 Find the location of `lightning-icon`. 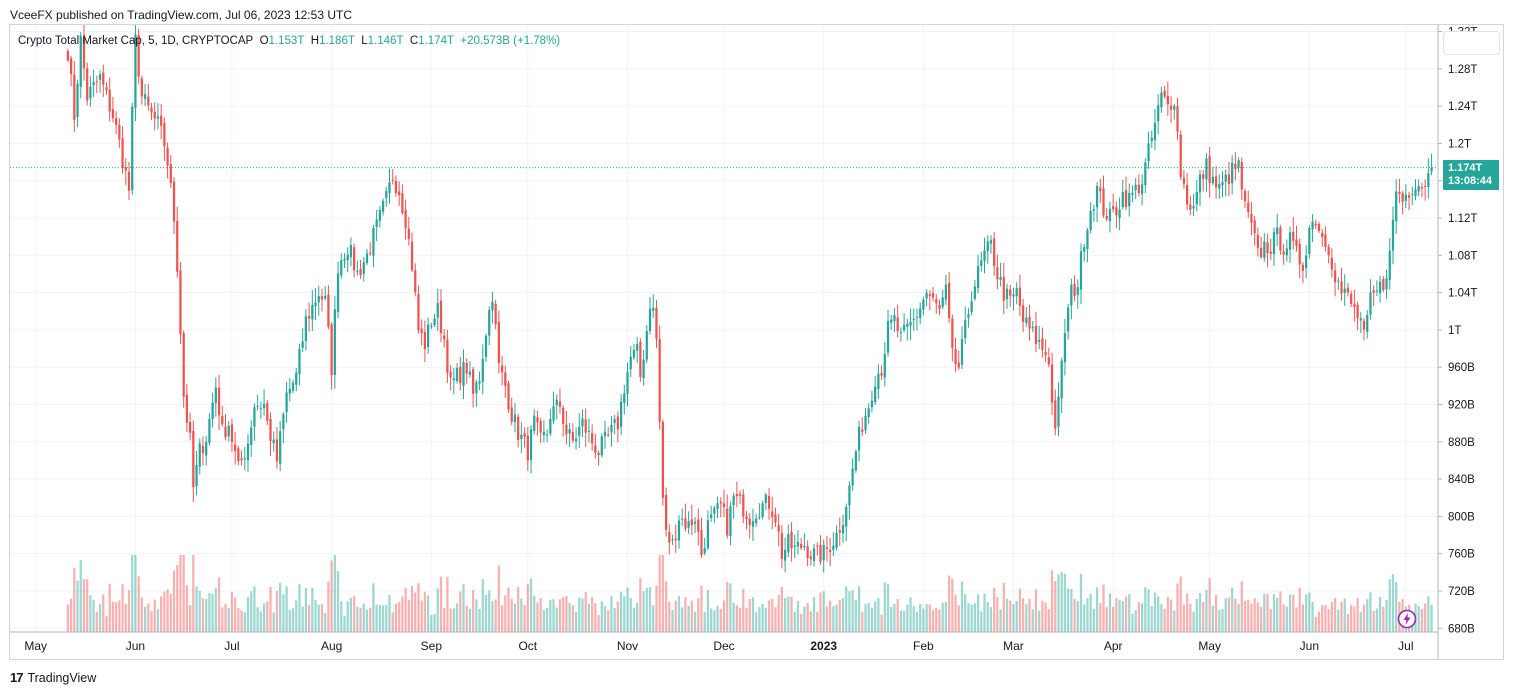

lightning-icon is located at coordinates (1407, 619).